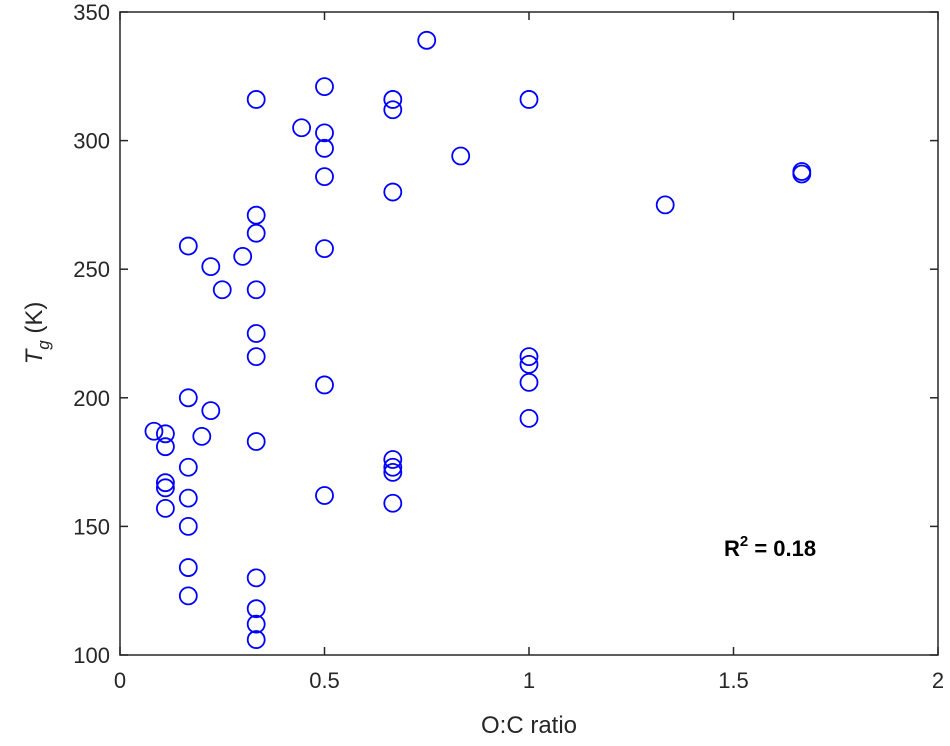 Image resolution: width=950 pixels, height=746 pixels. What do you see at coordinates (91, 655) in the screenshot?
I see `y-tick-label: 100` at bounding box center [91, 655].